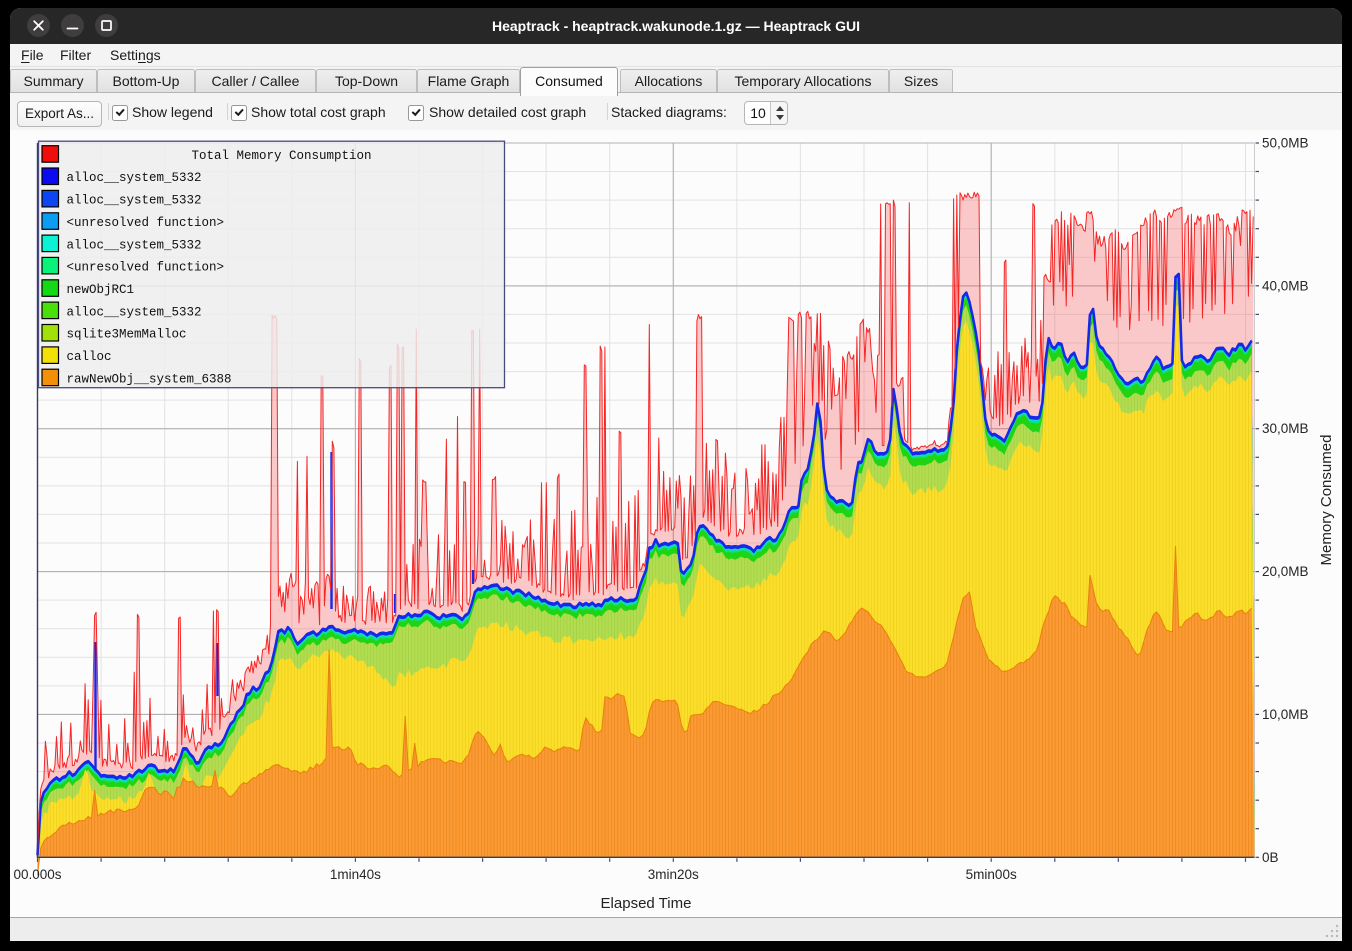 The width and height of the screenshot is (1352, 951). What do you see at coordinates (149, 379) in the screenshot?
I see `svg-text: rawNewObj__system_6388` at bounding box center [149, 379].